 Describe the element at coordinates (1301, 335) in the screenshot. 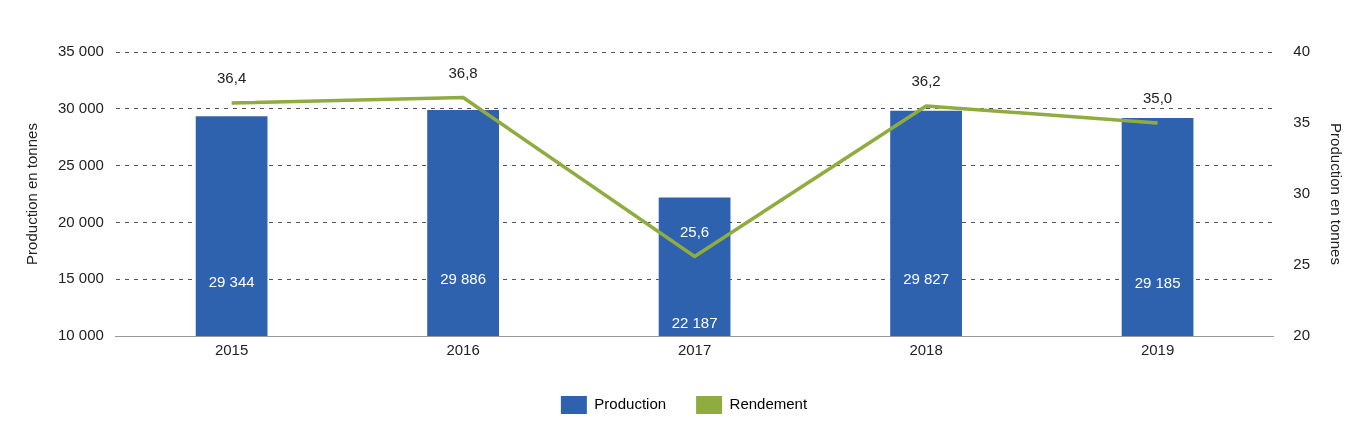

I see `y2-tick-label: 20` at that location.